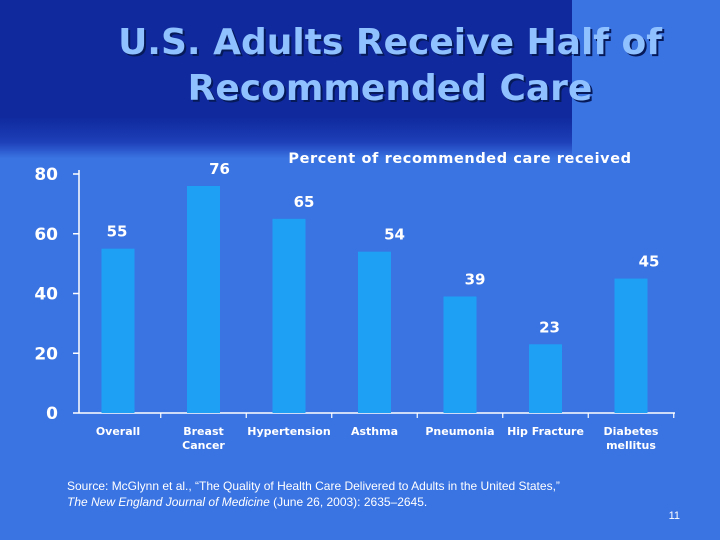  What do you see at coordinates (168, 502) in the screenshot?
I see `source-journal: The New England Journal of Medicine` at bounding box center [168, 502].